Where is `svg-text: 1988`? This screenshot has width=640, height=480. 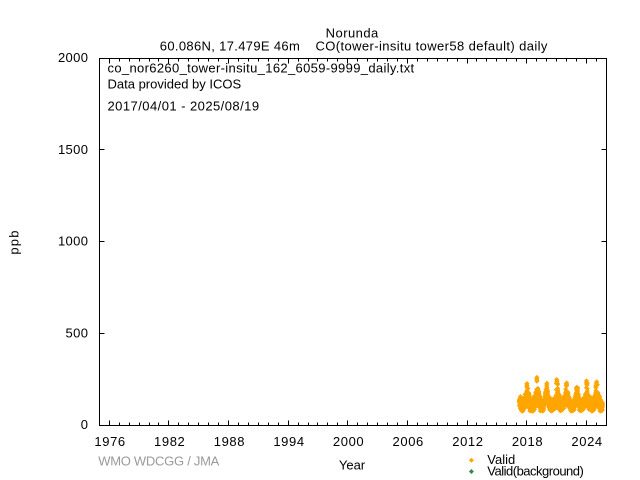
svg-text: 1988 is located at coordinates (229, 441).